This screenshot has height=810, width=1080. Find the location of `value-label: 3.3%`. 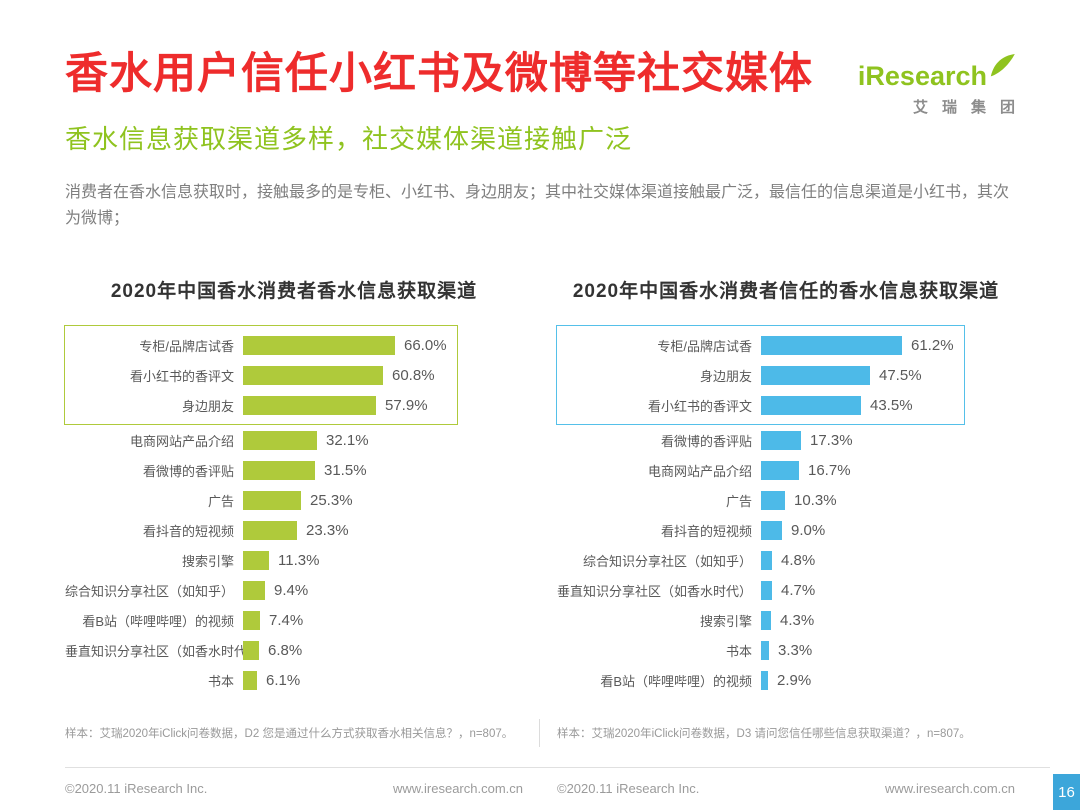

value-label: 3.3% is located at coordinates (795, 650).